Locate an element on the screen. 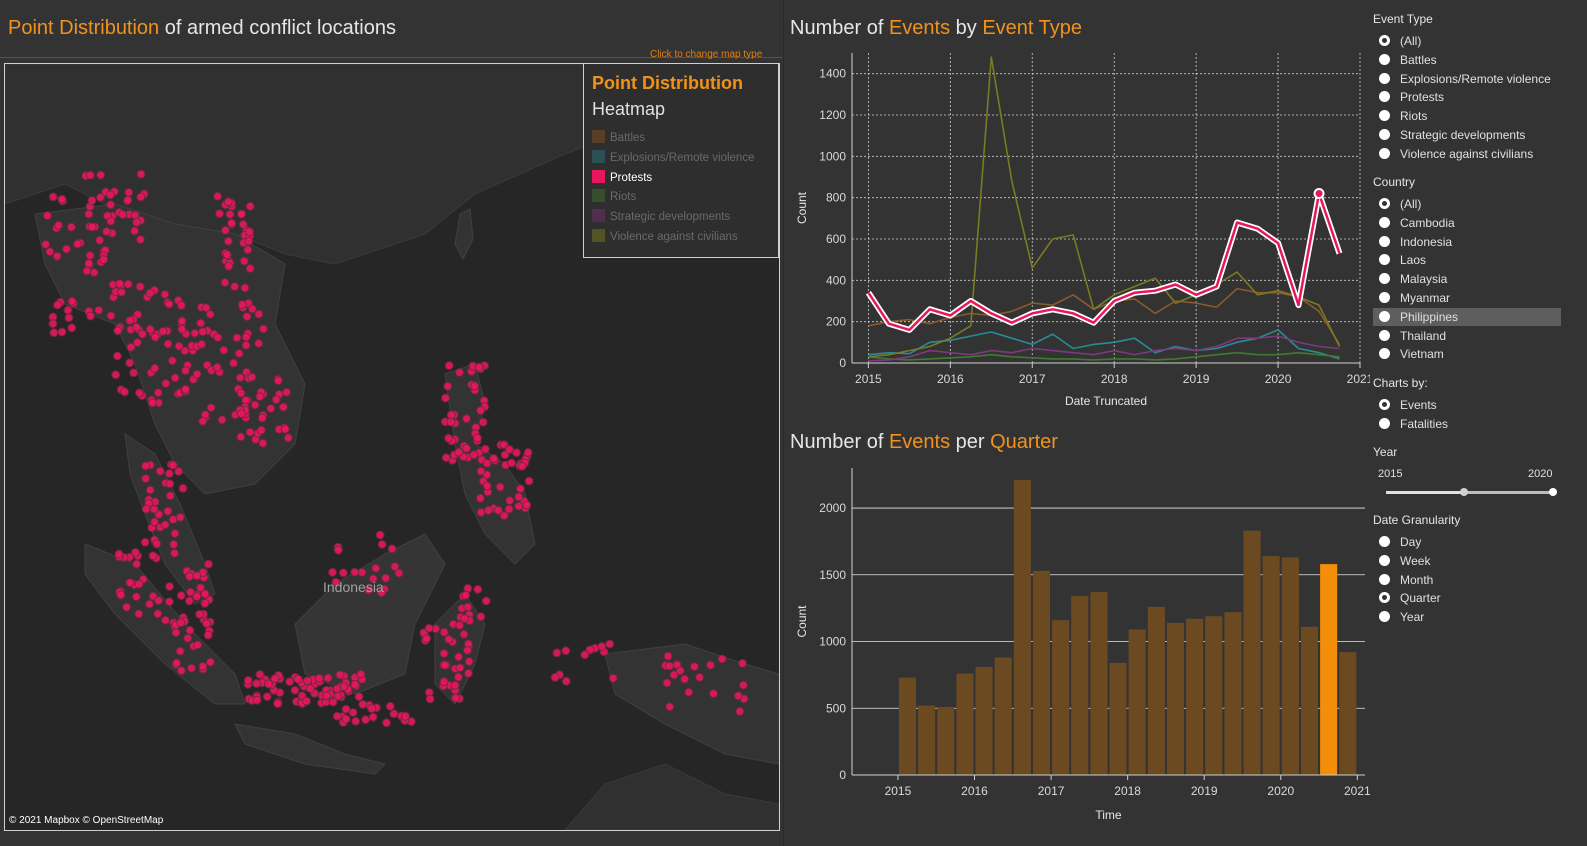 The height and width of the screenshot is (846, 1587). event-type-option-battles: Battles is located at coordinates (1467, 60).